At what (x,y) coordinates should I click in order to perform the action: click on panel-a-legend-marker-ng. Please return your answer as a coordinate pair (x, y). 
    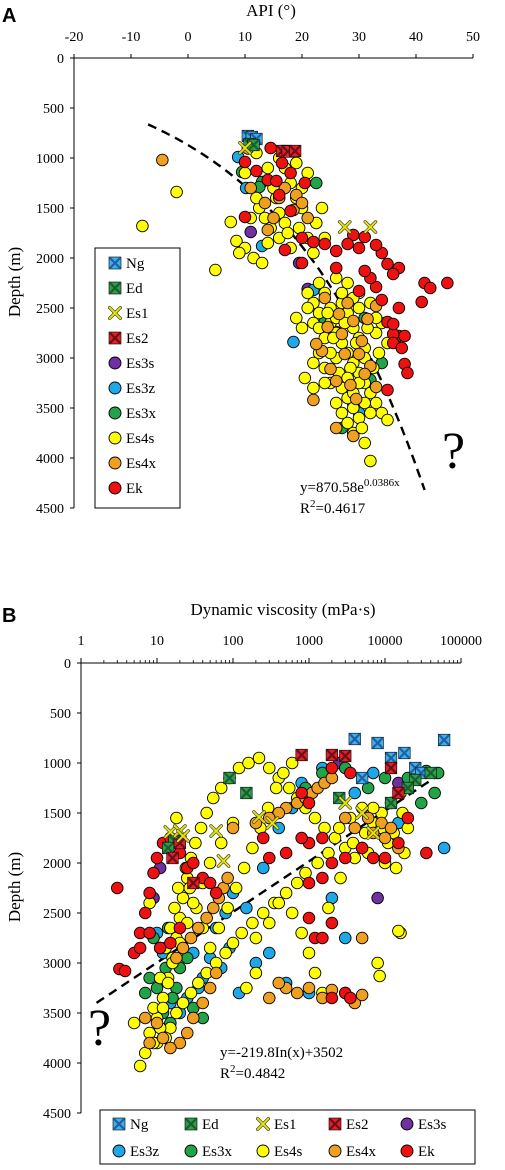
    Looking at the image, I should click on (115, 263).